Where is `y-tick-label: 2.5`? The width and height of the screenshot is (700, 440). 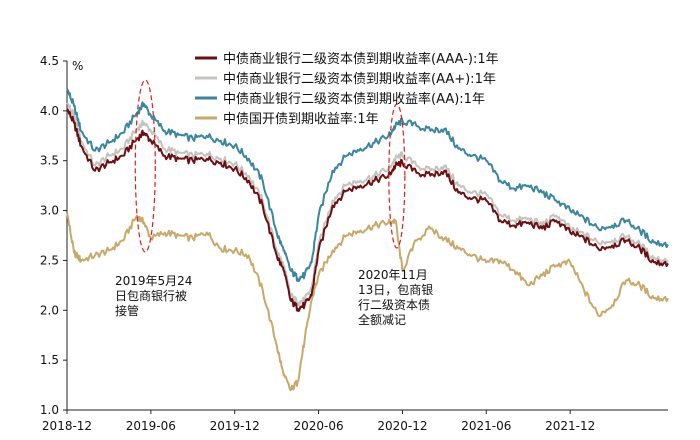
y-tick-label: 2.5 is located at coordinates (49, 260).